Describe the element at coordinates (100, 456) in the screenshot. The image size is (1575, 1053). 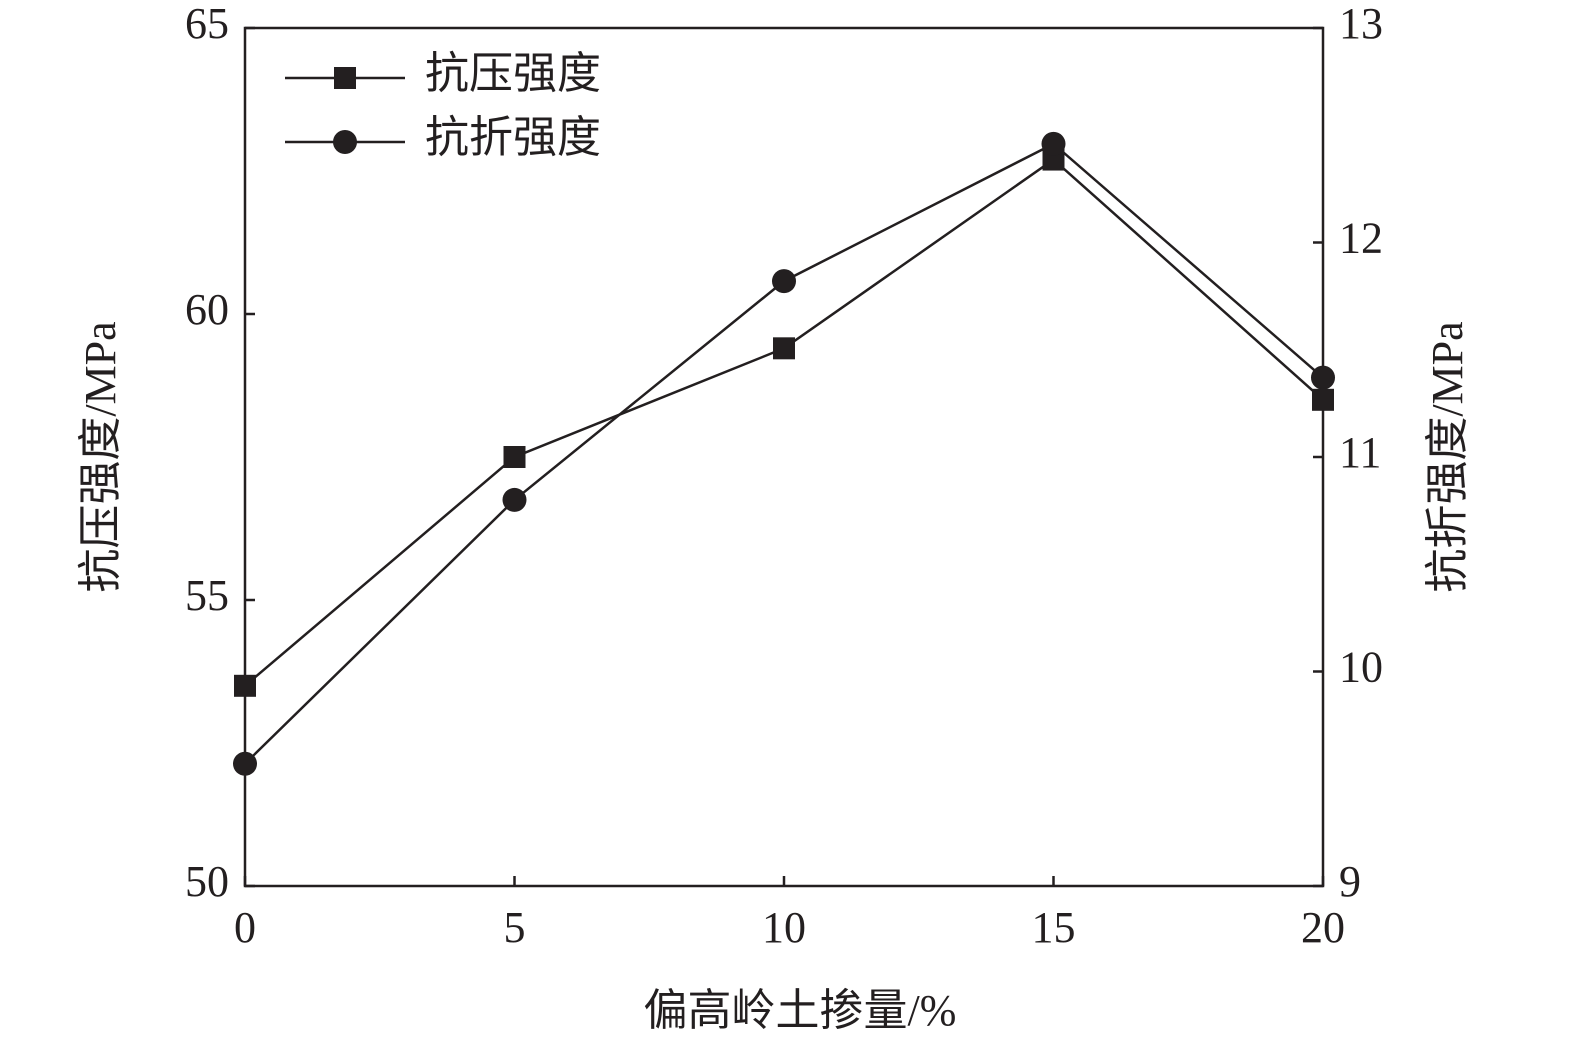
I see `y-axis-label: 抗压强度/MPa` at that location.